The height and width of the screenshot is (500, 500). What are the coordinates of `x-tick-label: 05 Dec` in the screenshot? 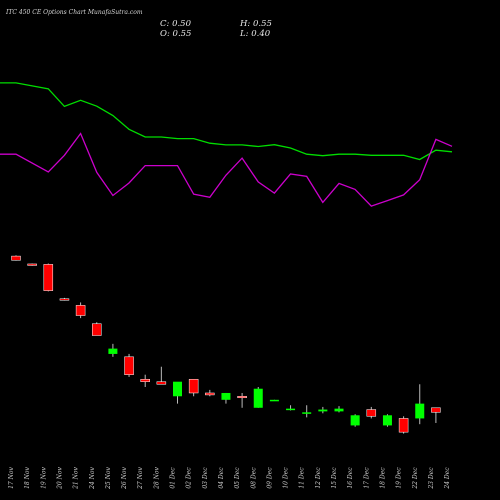 It's located at (237, 478).